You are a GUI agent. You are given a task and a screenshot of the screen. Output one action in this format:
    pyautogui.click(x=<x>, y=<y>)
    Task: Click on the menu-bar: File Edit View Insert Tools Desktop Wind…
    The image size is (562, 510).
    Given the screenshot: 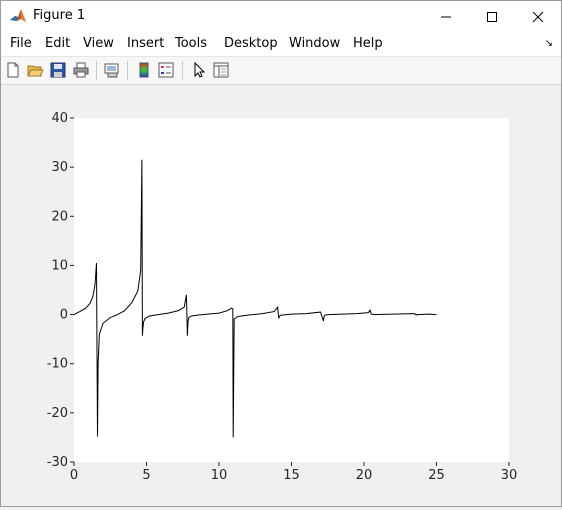 What is the action you would take?
    pyautogui.click(x=281, y=44)
    